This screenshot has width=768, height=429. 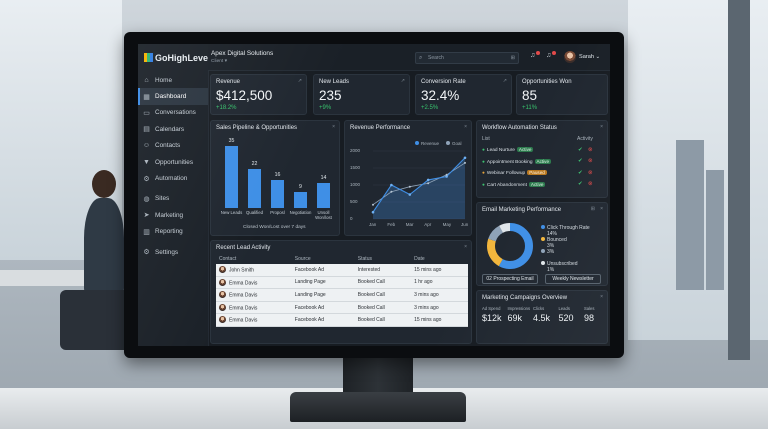 What do you see at coordinates (323, 178) in the screenshot?
I see `bar-value-label: 14` at bounding box center [323, 178].